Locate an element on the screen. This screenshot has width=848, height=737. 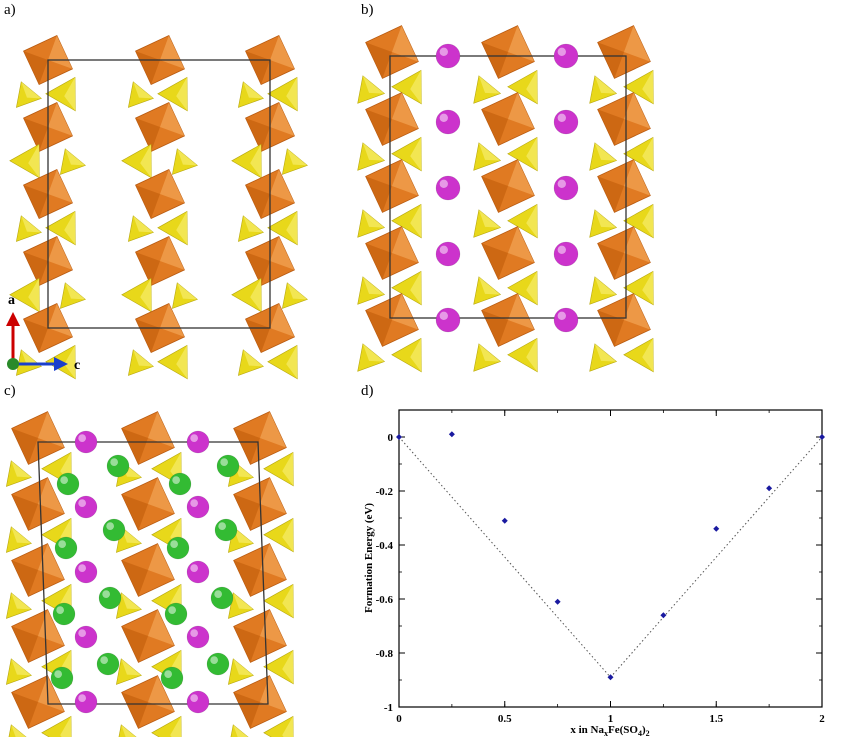
y-tick-label: -1 is located at coordinates (388, 708).